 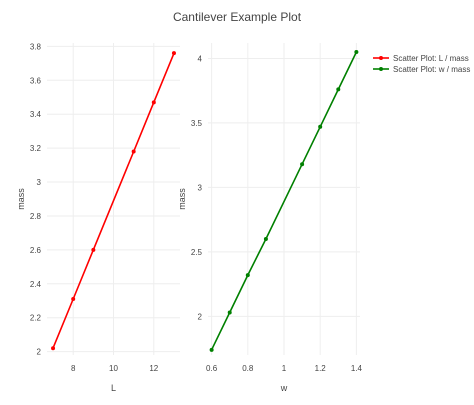 I want to click on legend-label: Scatter Plot: w / mass, so click(x=431, y=69).